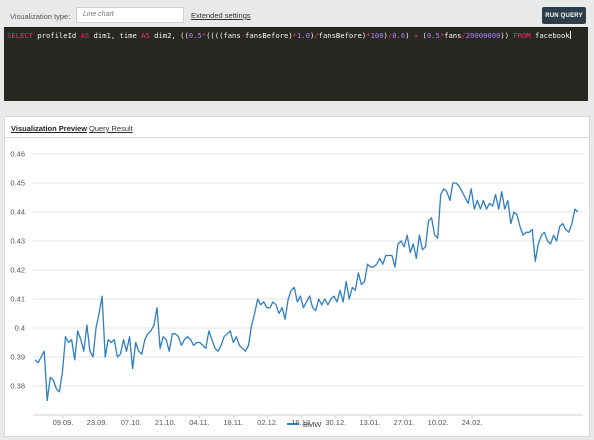  Describe the element at coordinates (17, 241) in the screenshot. I see `y-tick-label: 0.43` at that location.